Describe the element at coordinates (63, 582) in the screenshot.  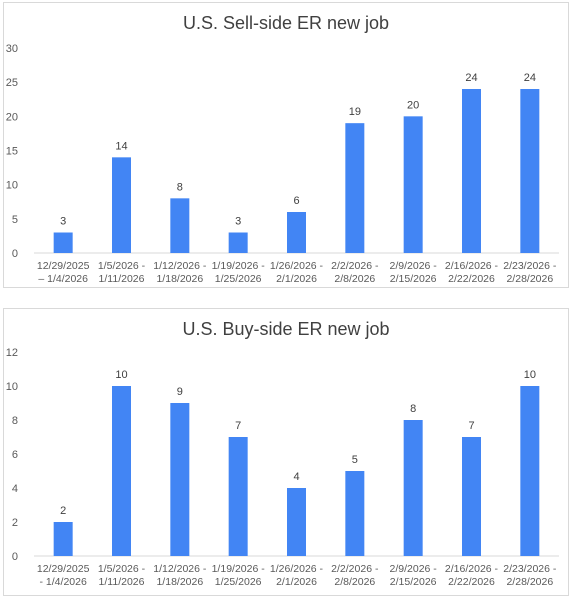
I see `x-tick-label: - 1/4/2026` at that location.